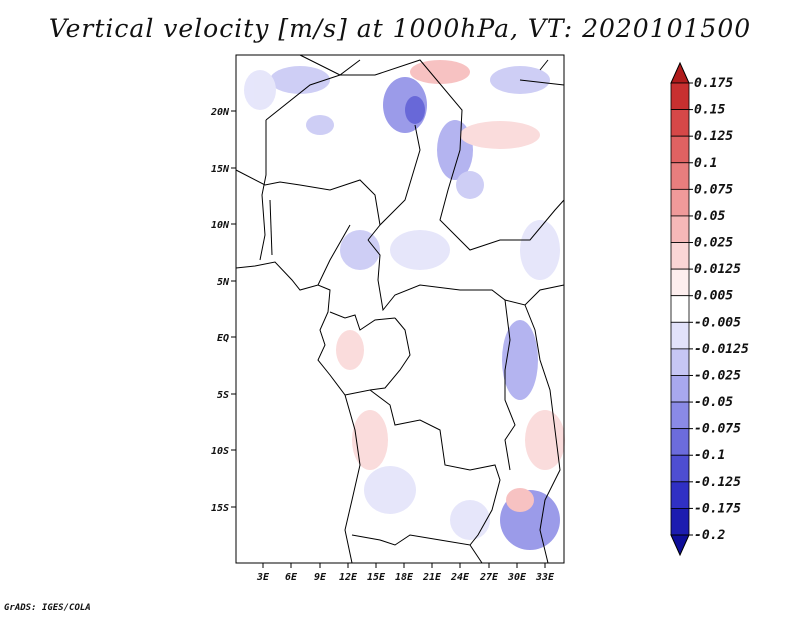 This screenshot has height=618, width=800. I want to click on lat-label: 5N, so click(223, 282).